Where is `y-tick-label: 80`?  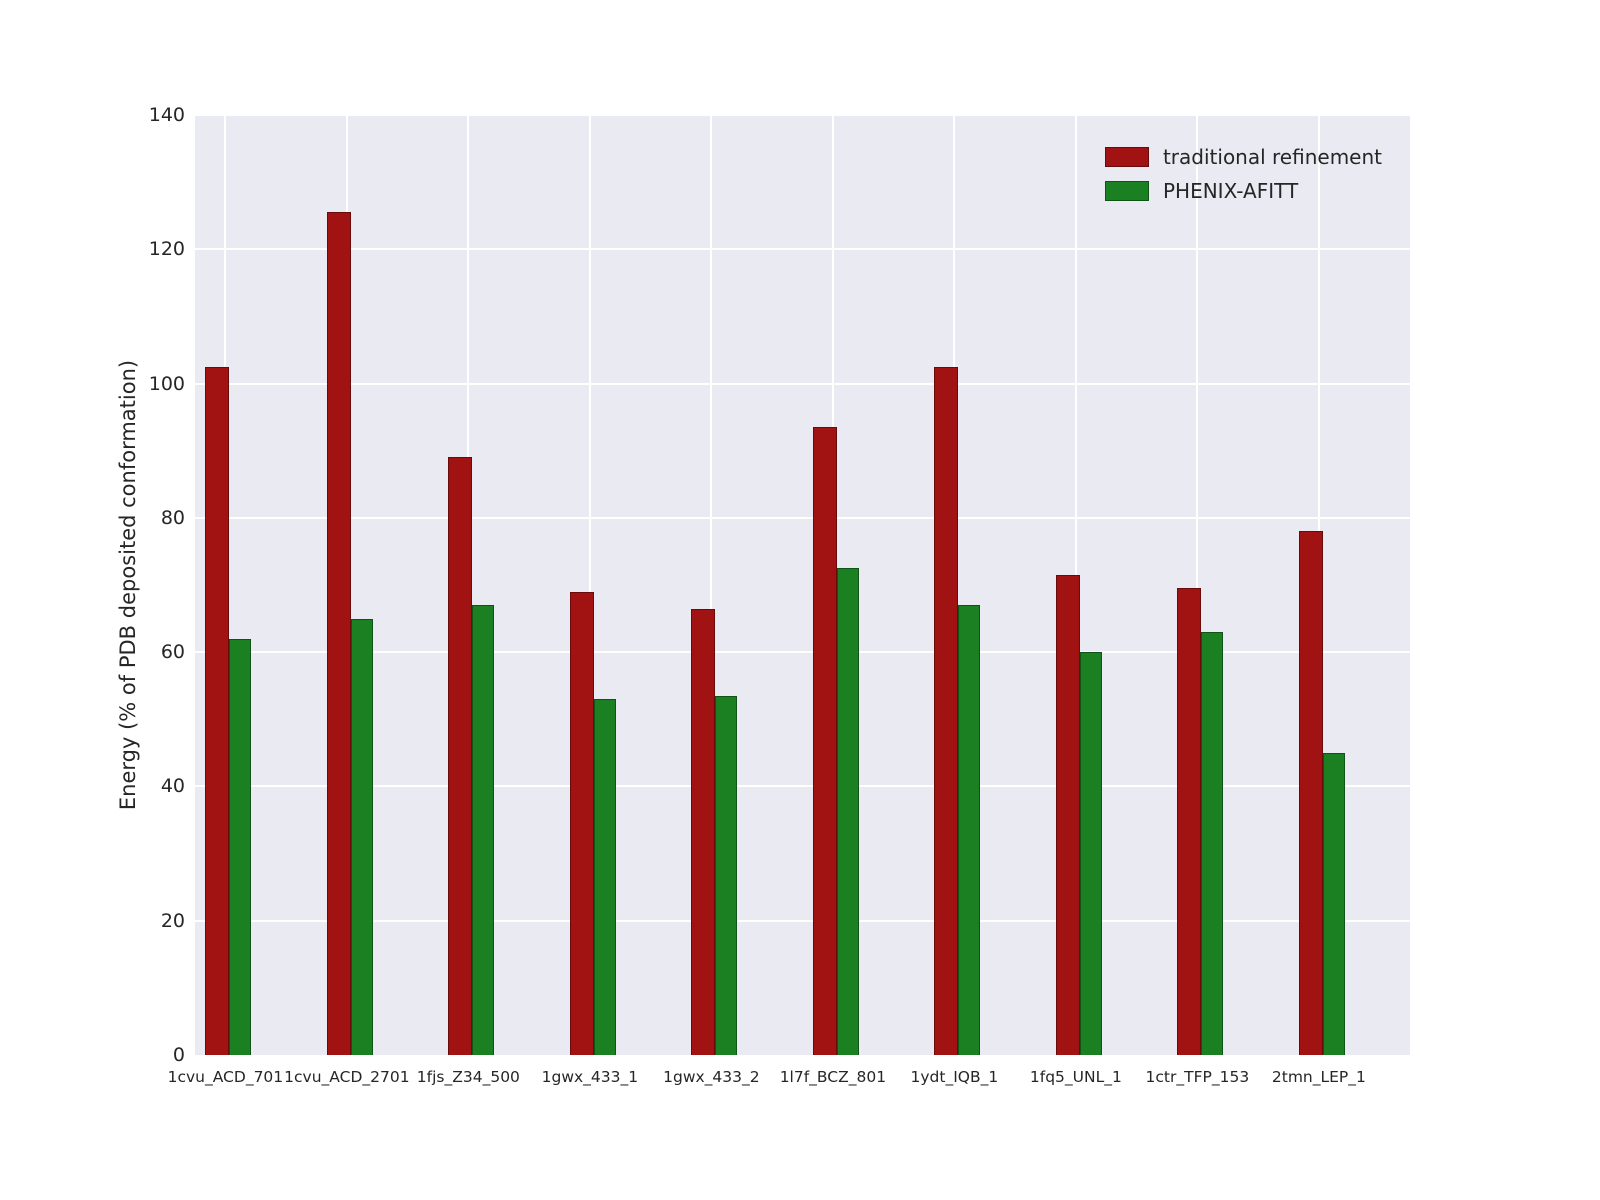 y-tick-label: 80 is located at coordinates (172, 517).